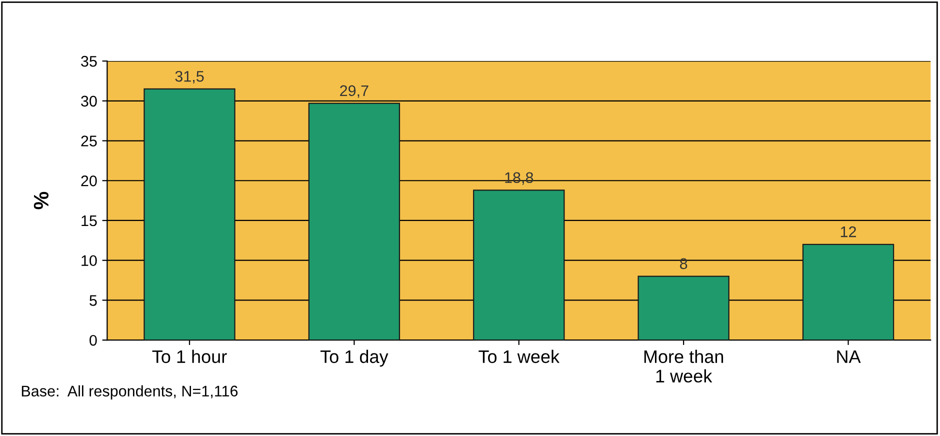  Describe the element at coordinates (93, 300) in the screenshot. I see `y-tick-label: 5` at that location.